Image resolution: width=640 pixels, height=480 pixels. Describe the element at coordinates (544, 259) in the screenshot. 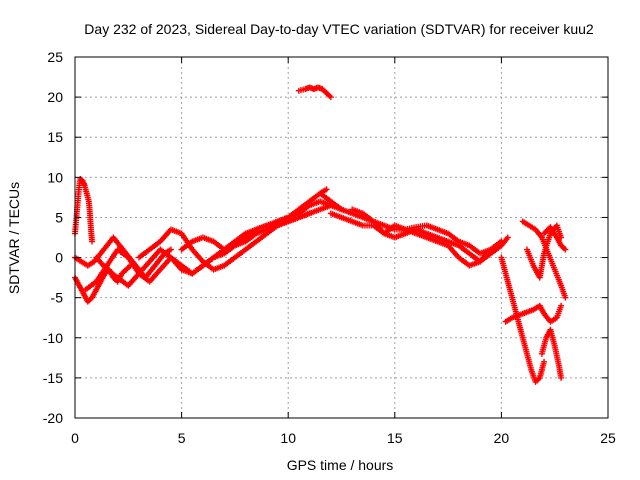

I see `series-track-n` at that location.